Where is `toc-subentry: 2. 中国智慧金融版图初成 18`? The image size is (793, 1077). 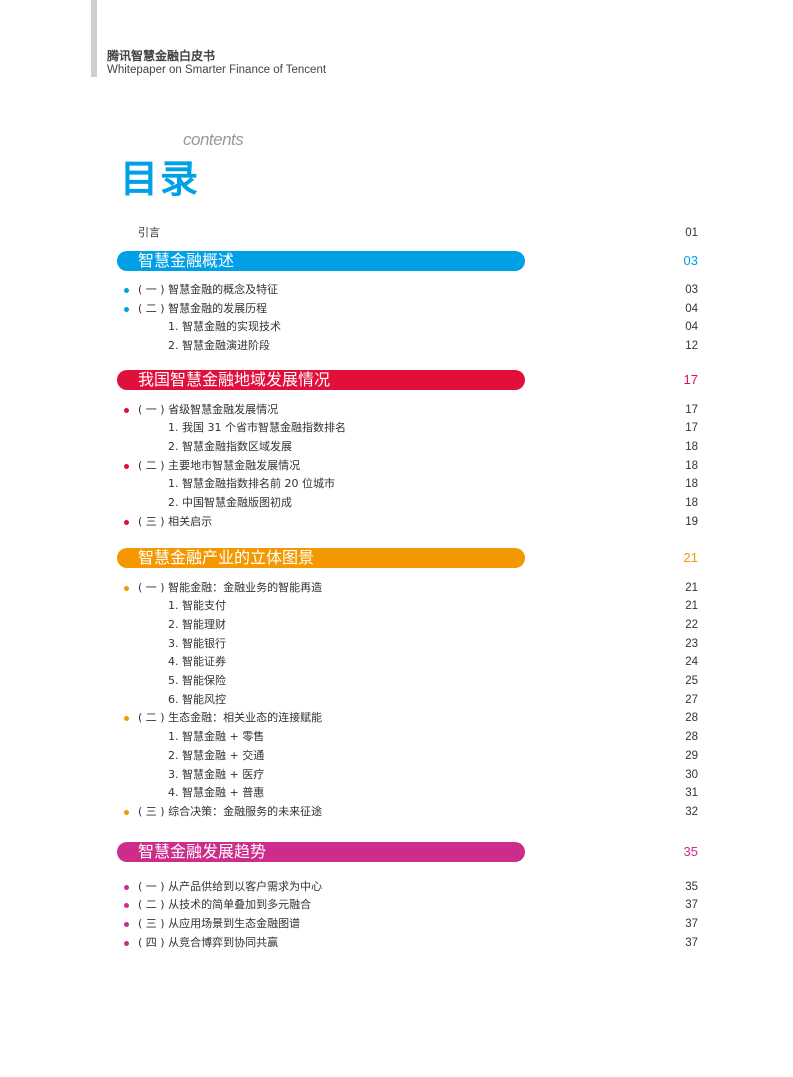 toc-subentry: 2. 中国智慧金融版图初成 18 is located at coordinates (396, 503).